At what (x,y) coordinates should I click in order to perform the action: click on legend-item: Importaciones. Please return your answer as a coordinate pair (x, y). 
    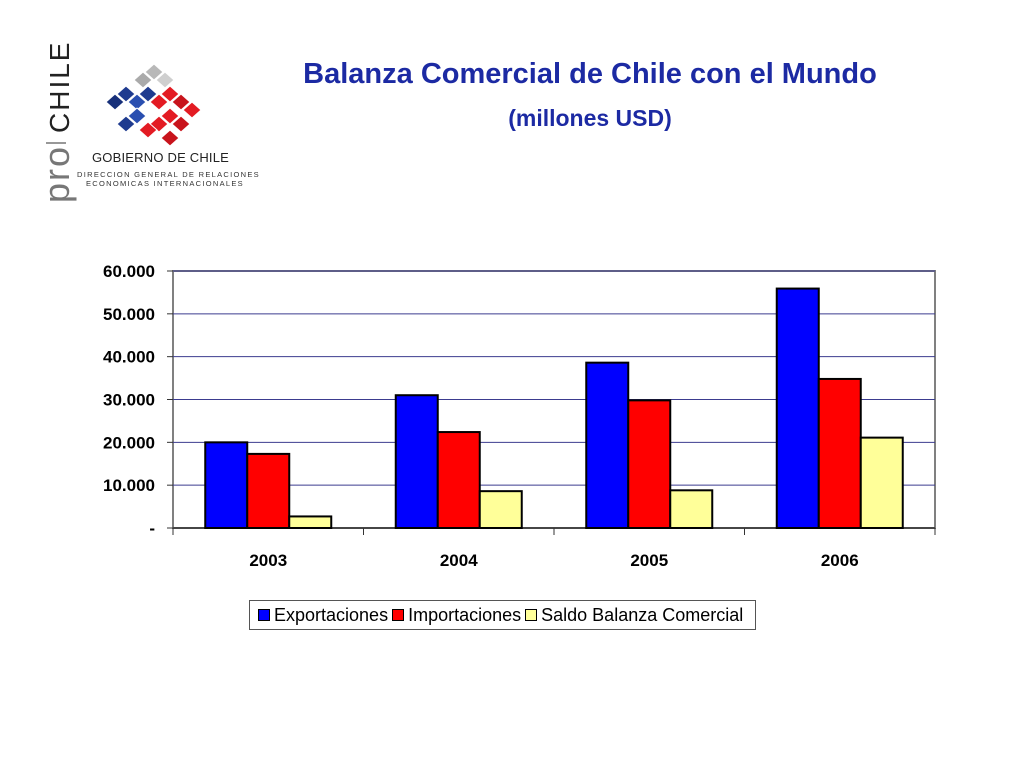
    Looking at the image, I should click on (456, 615).